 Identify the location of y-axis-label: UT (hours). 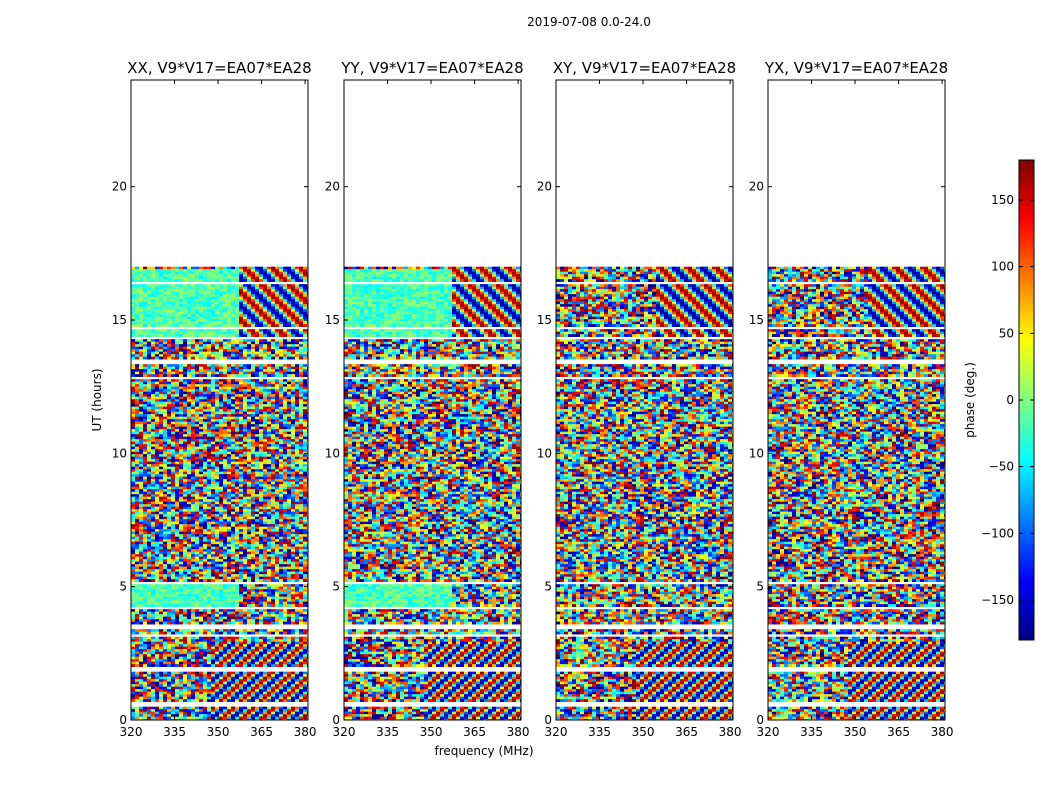
(97, 399).